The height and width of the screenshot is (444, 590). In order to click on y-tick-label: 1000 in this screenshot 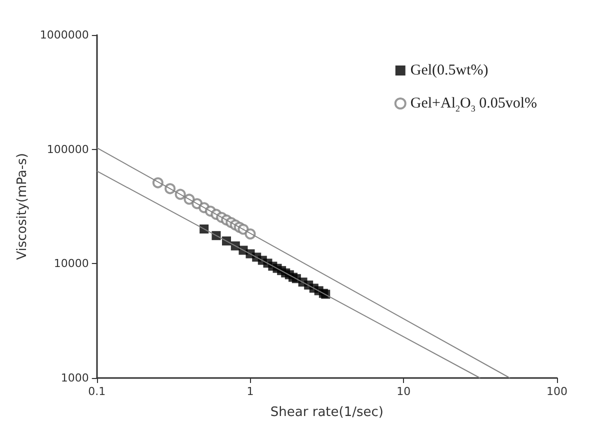, I will do `click(74, 378)`.